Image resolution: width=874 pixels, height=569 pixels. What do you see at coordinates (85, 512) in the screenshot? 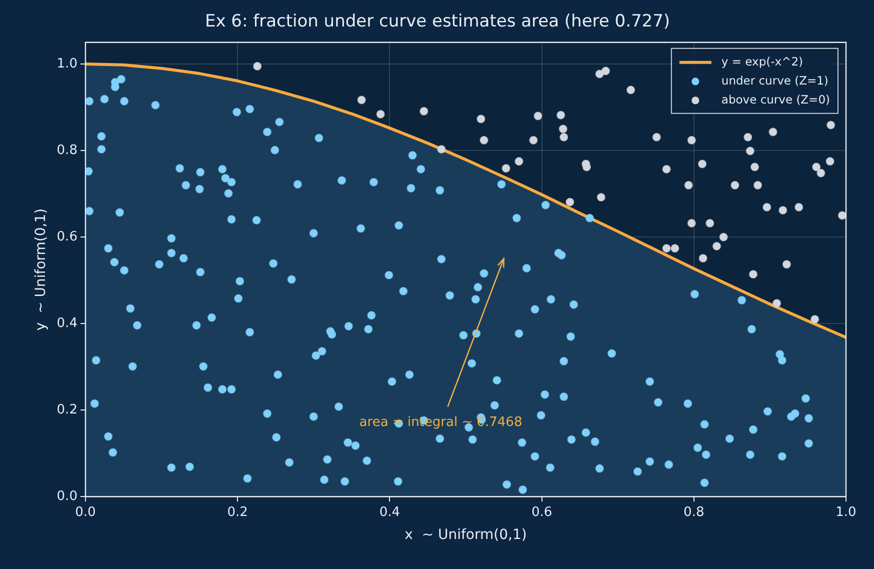
I see `x-tick-label: 0.0` at bounding box center [85, 512].